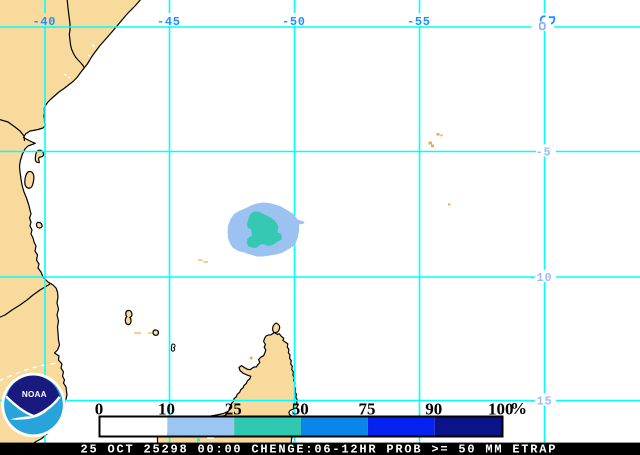  What do you see at coordinates (544, 152) in the screenshot?
I see `svg-text: -5` at bounding box center [544, 152].